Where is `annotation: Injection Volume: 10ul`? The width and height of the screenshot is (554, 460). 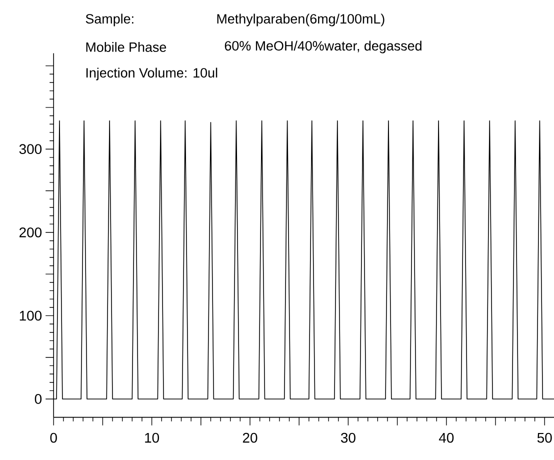 annotation: Injection Volume: 10ul is located at coordinates (152, 74).